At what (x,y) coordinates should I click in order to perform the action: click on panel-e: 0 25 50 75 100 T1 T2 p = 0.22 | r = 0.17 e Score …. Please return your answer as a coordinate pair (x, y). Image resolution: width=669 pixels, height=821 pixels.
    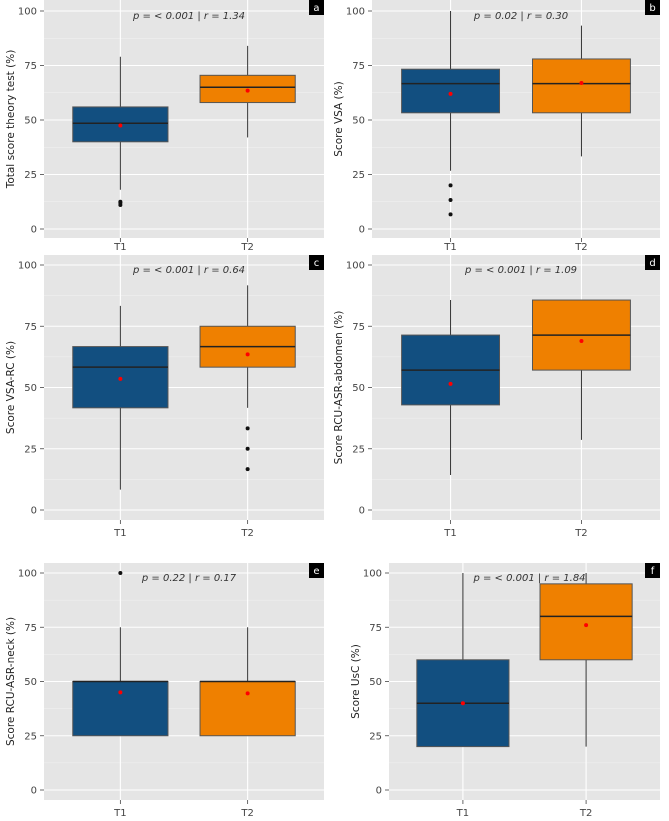
    Looking at the image, I should click on (164, 691).